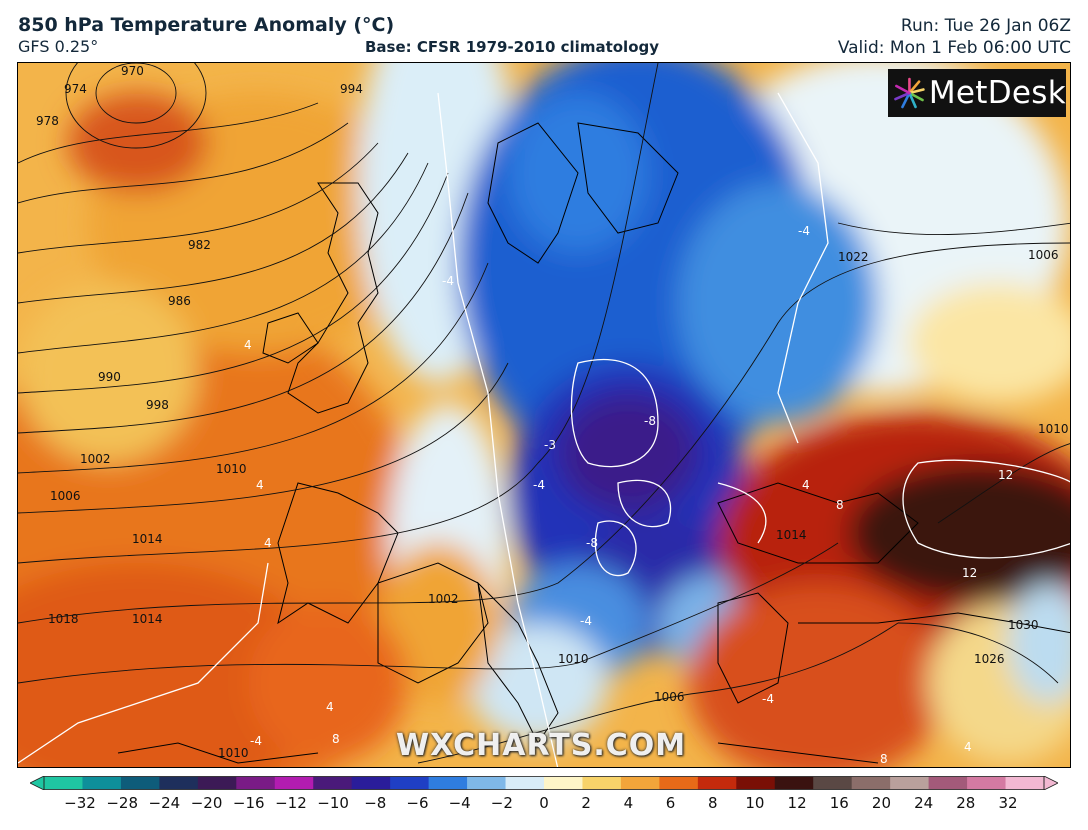  I want to click on colorbar-tick-label: −20, so click(206, 803).